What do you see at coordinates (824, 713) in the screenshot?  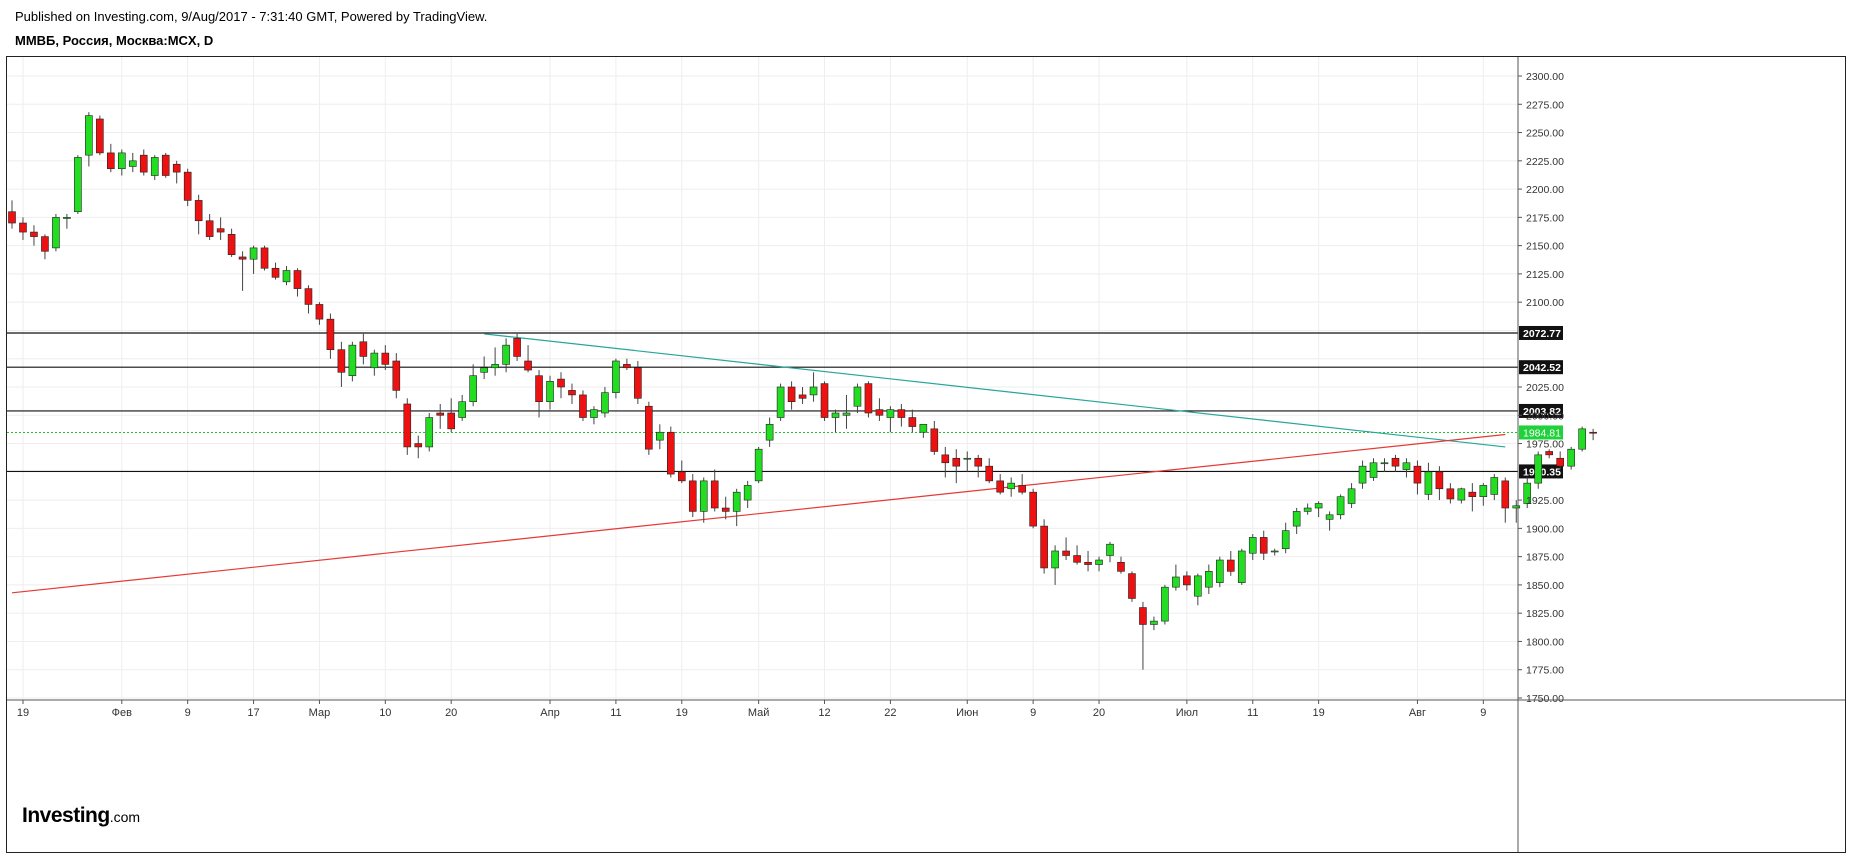 I see `x-tick-label: 12` at bounding box center [824, 713].